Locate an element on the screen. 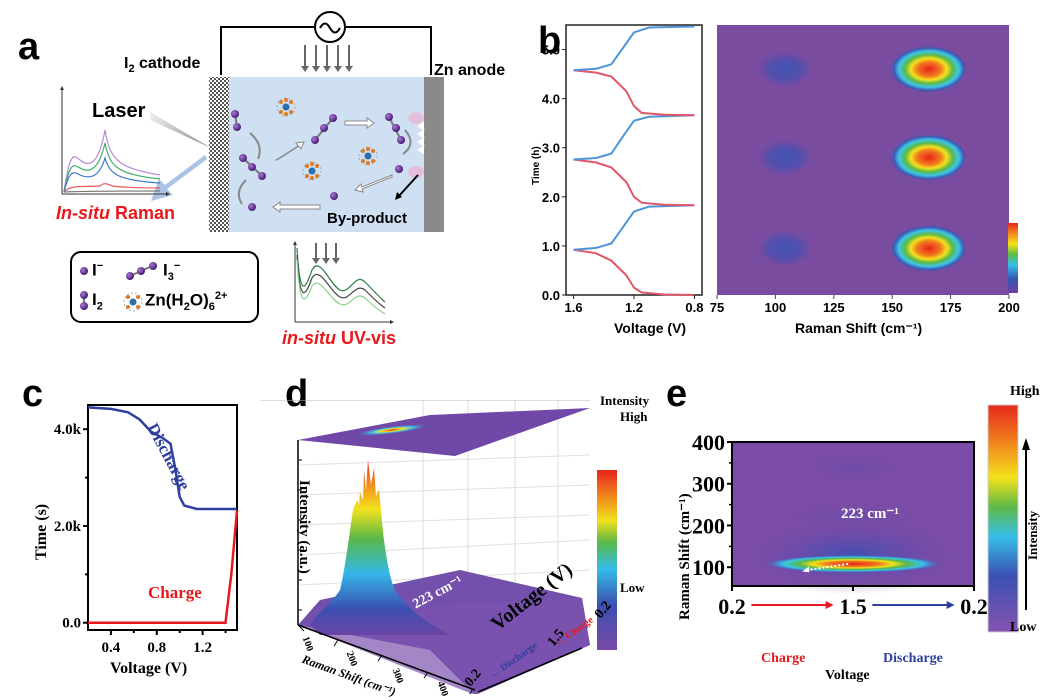  panel-d-chart is located at coordinates (438, 547).